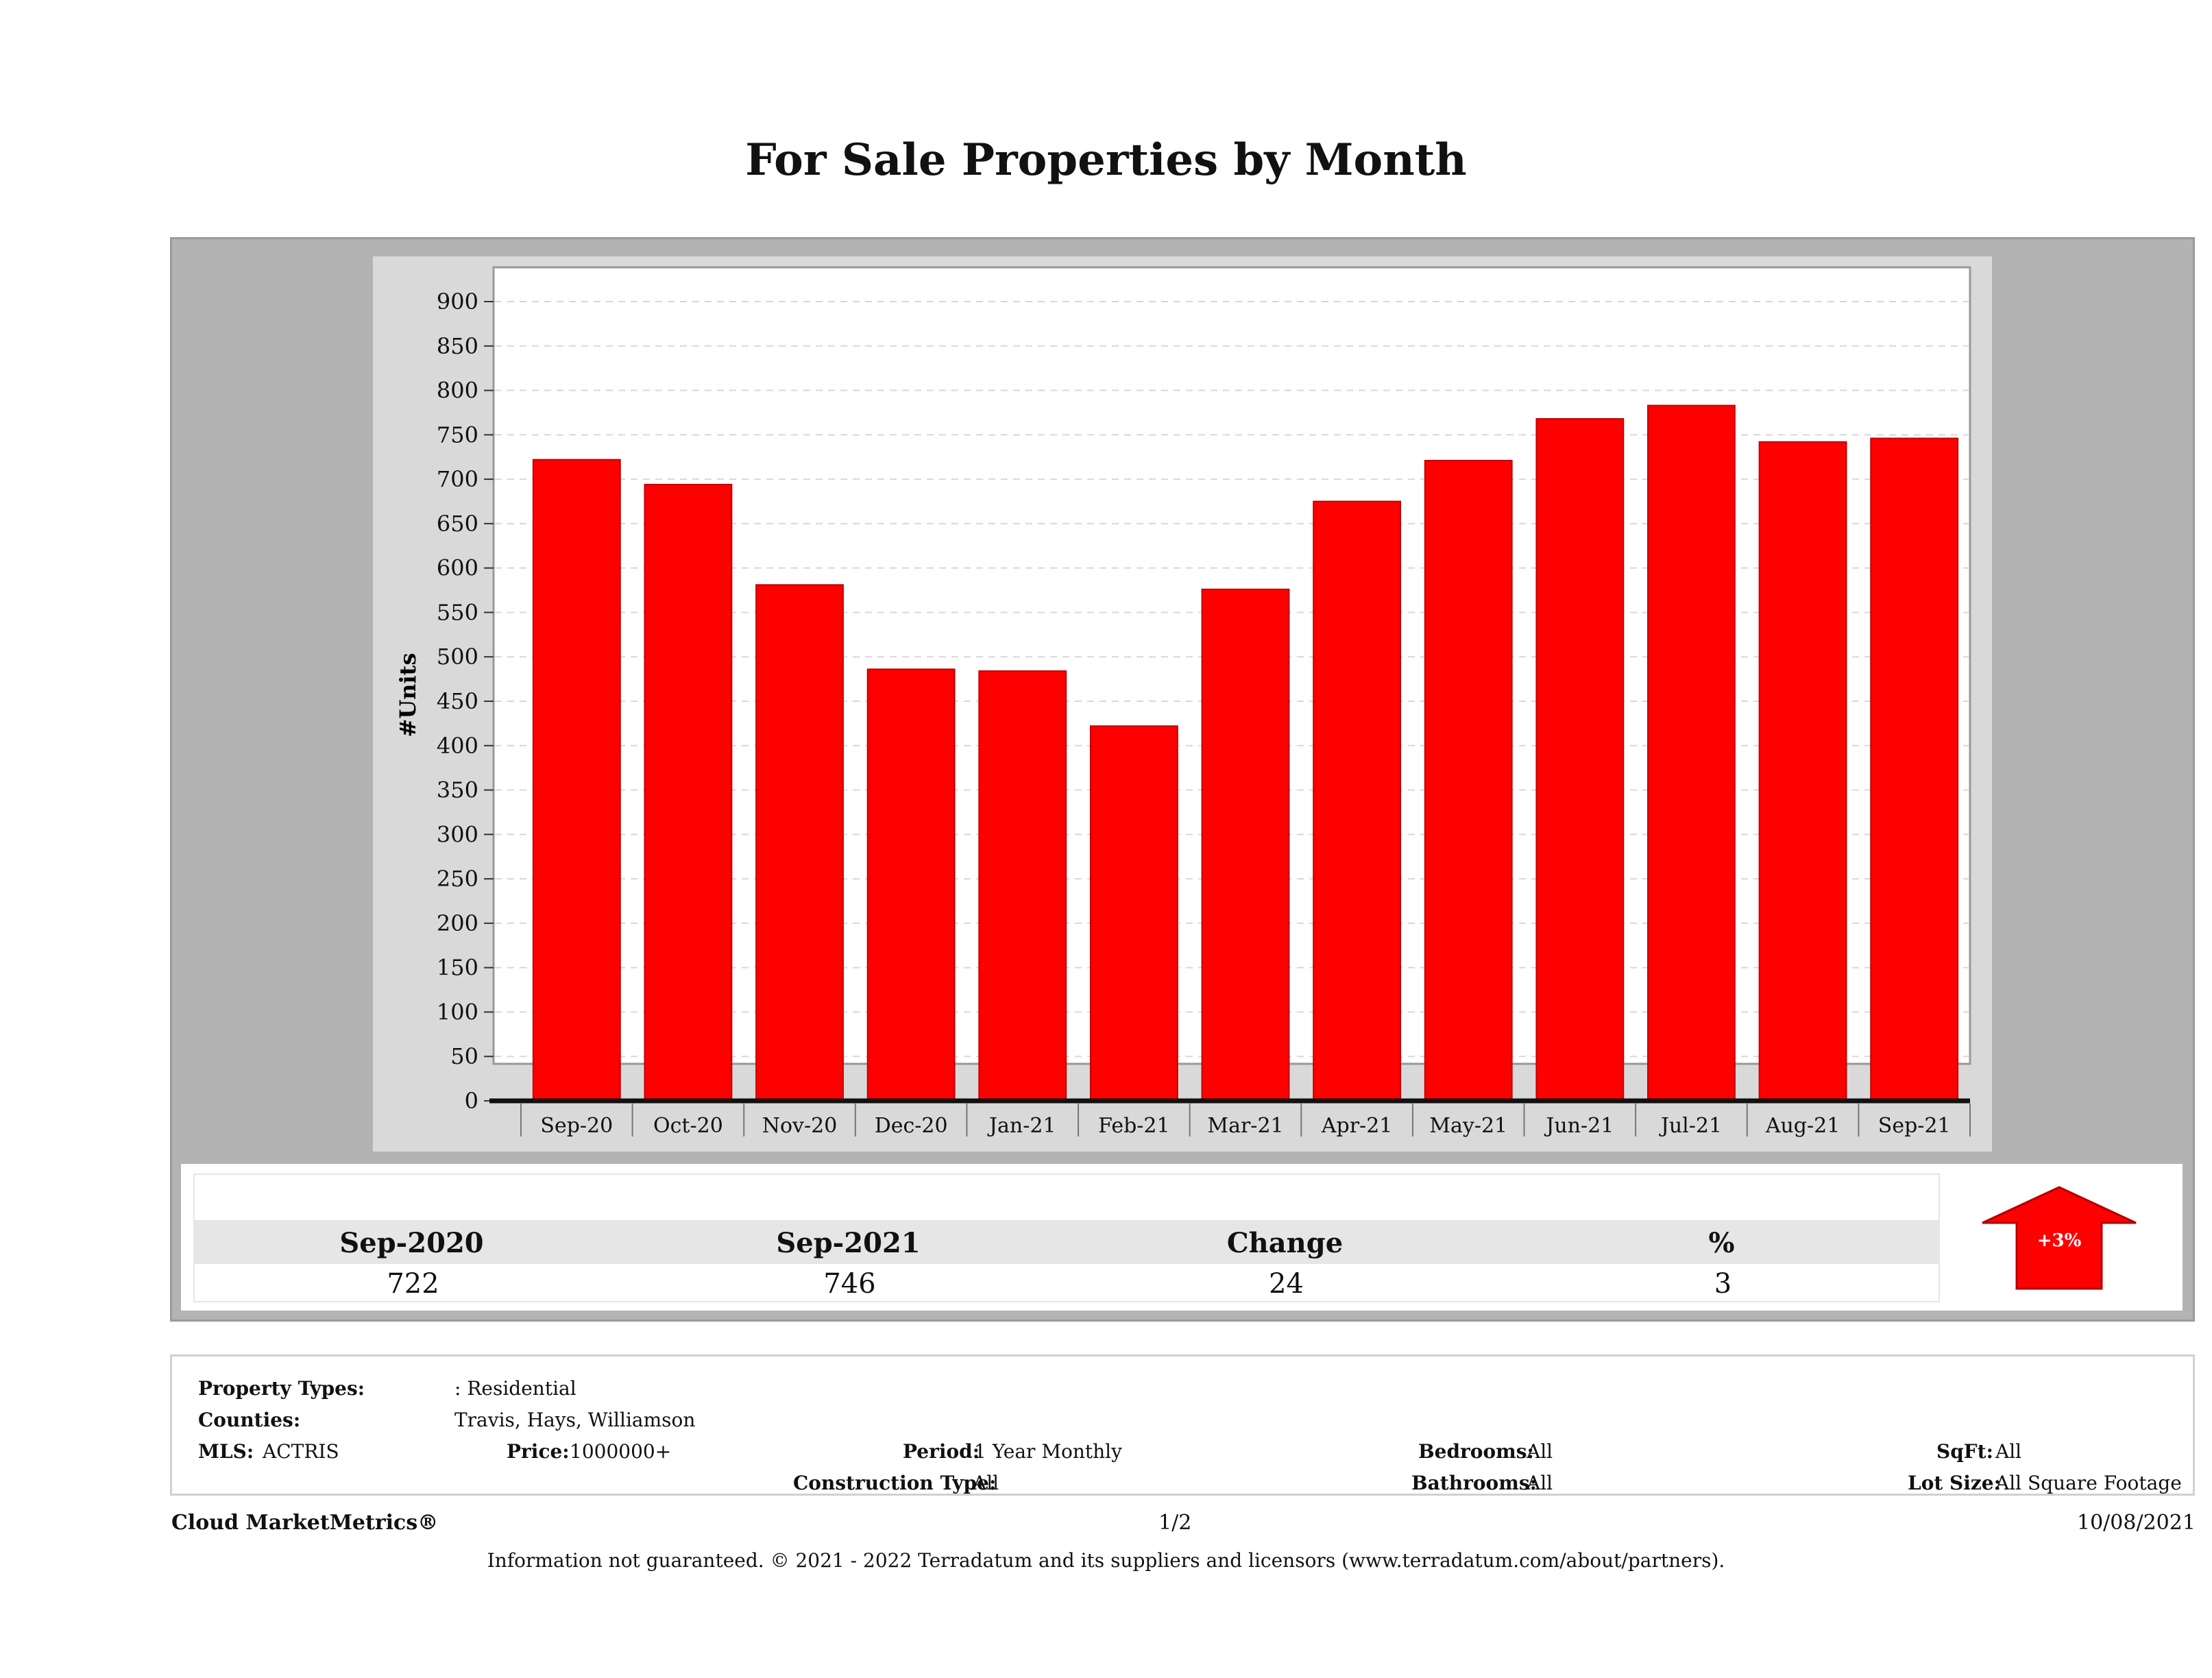 Image resolution: width=2212 pixels, height=1678 pixels. I want to click on y-tick-label: 350, so click(458, 790).